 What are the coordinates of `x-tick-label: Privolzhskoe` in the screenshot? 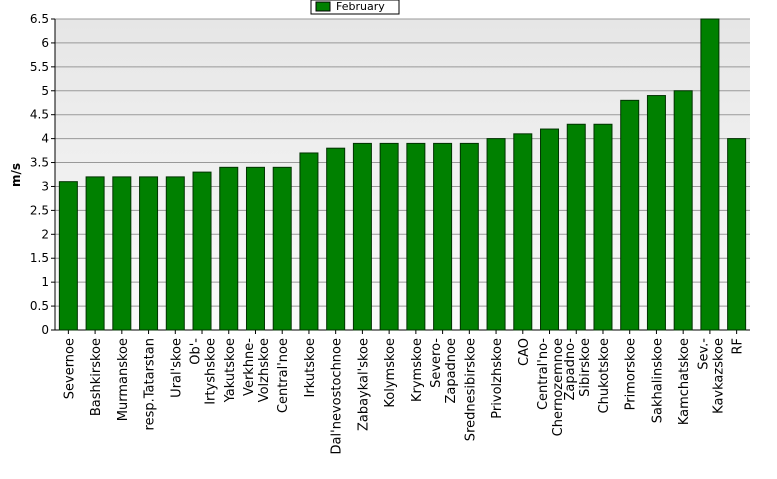 It's located at (497, 378).